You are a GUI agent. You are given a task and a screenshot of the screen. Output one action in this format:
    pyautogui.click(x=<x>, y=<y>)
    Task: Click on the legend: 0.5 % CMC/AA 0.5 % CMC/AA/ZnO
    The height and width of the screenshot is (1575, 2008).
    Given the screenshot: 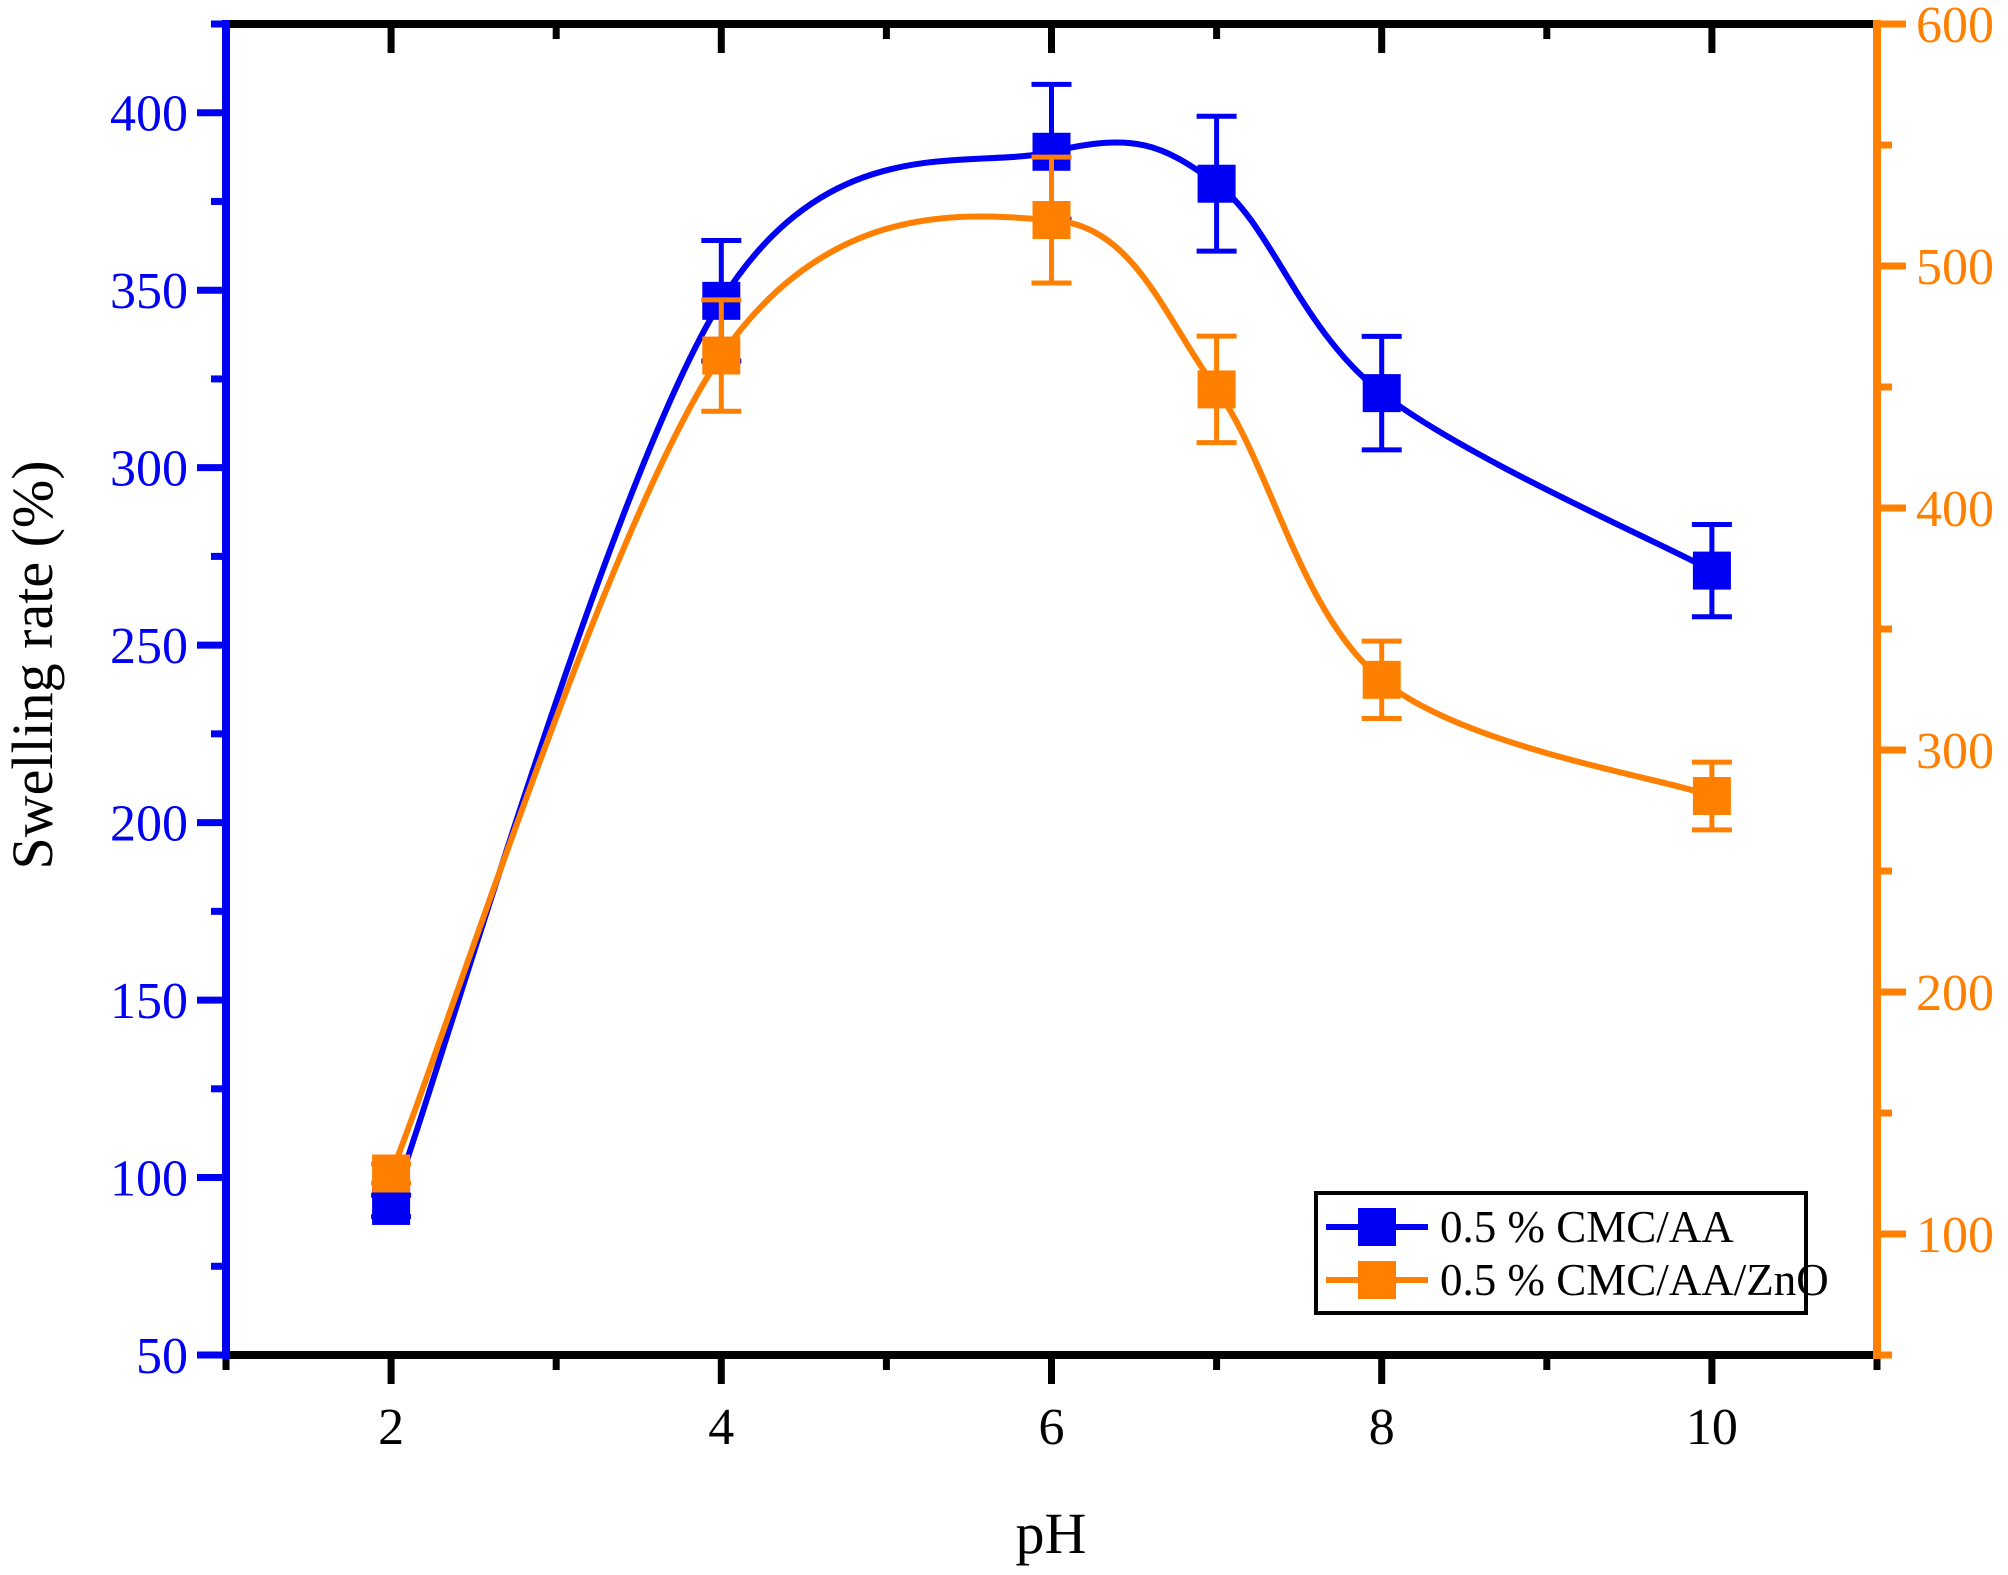 What is the action you would take?
    pyautogui.click(x=1571, y=1253)
    